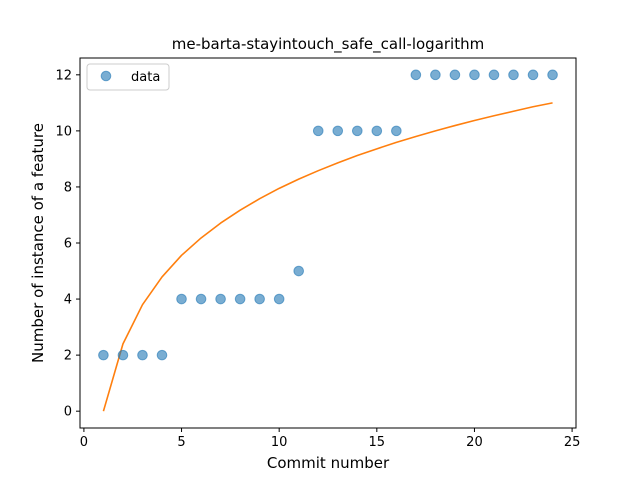 This screenshot has height=480, width=640. Describe the element at coordinates (68, 244) in the screenshot. I see `y-tick-label: 6` at that location.